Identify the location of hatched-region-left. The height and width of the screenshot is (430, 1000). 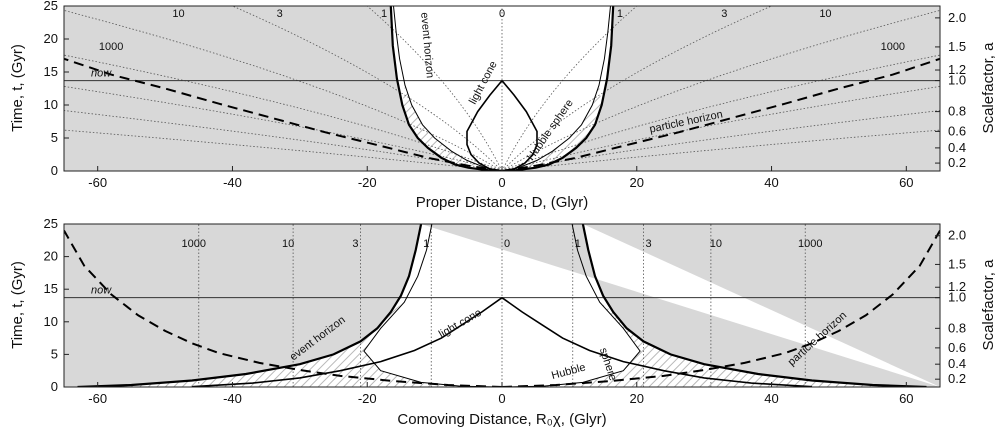
(289, 344).